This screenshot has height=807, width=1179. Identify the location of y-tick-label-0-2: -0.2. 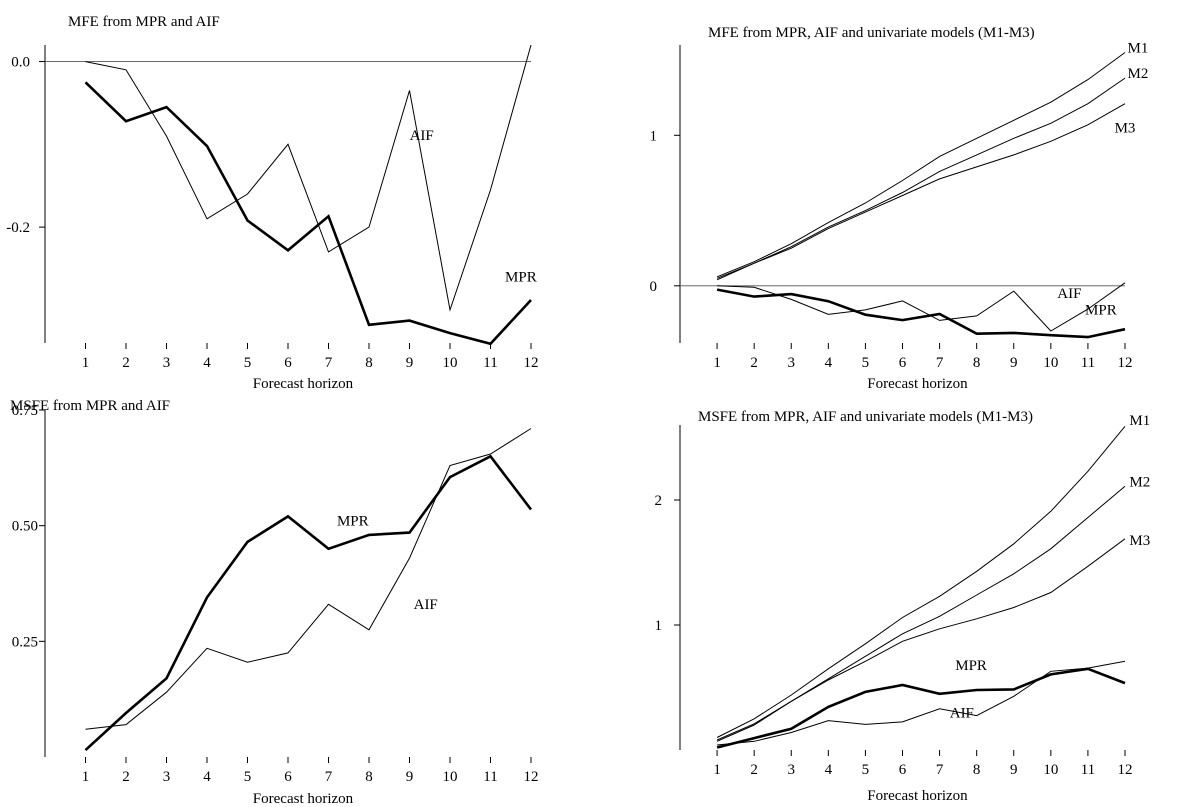
(18, 228).